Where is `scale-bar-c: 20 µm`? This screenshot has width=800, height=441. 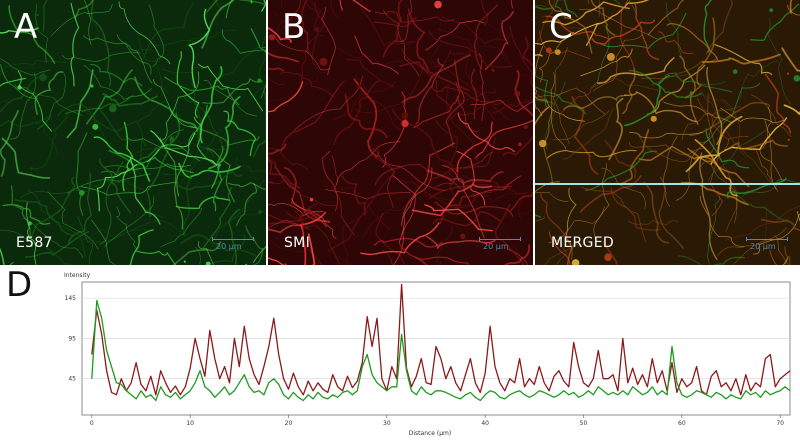 scale-bar-c: 20 µm is located at coordinates (768, 247).